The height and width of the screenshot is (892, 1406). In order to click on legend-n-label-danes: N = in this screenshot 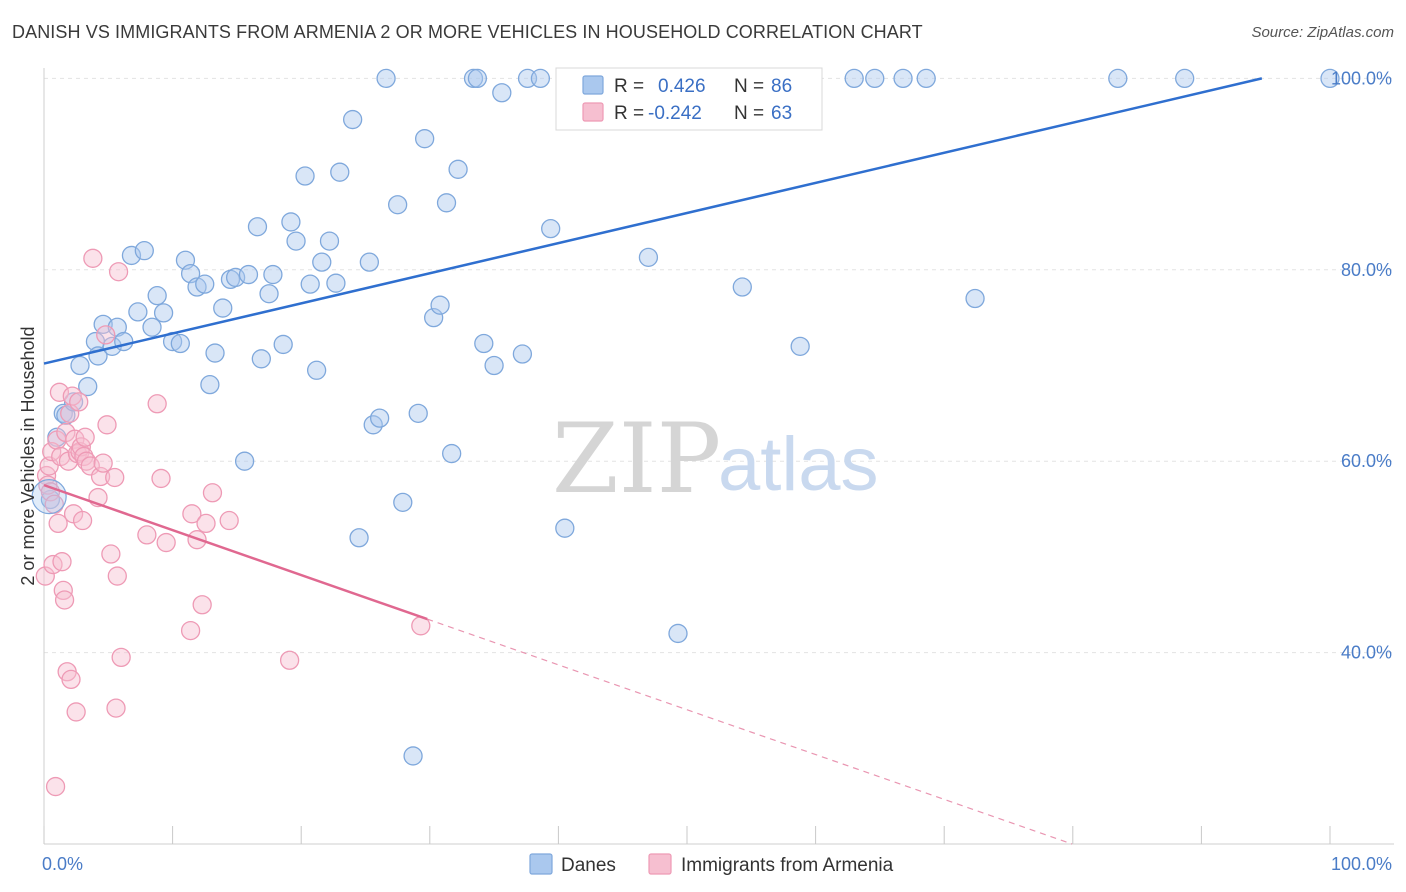, I will do `click(749, 86)`.